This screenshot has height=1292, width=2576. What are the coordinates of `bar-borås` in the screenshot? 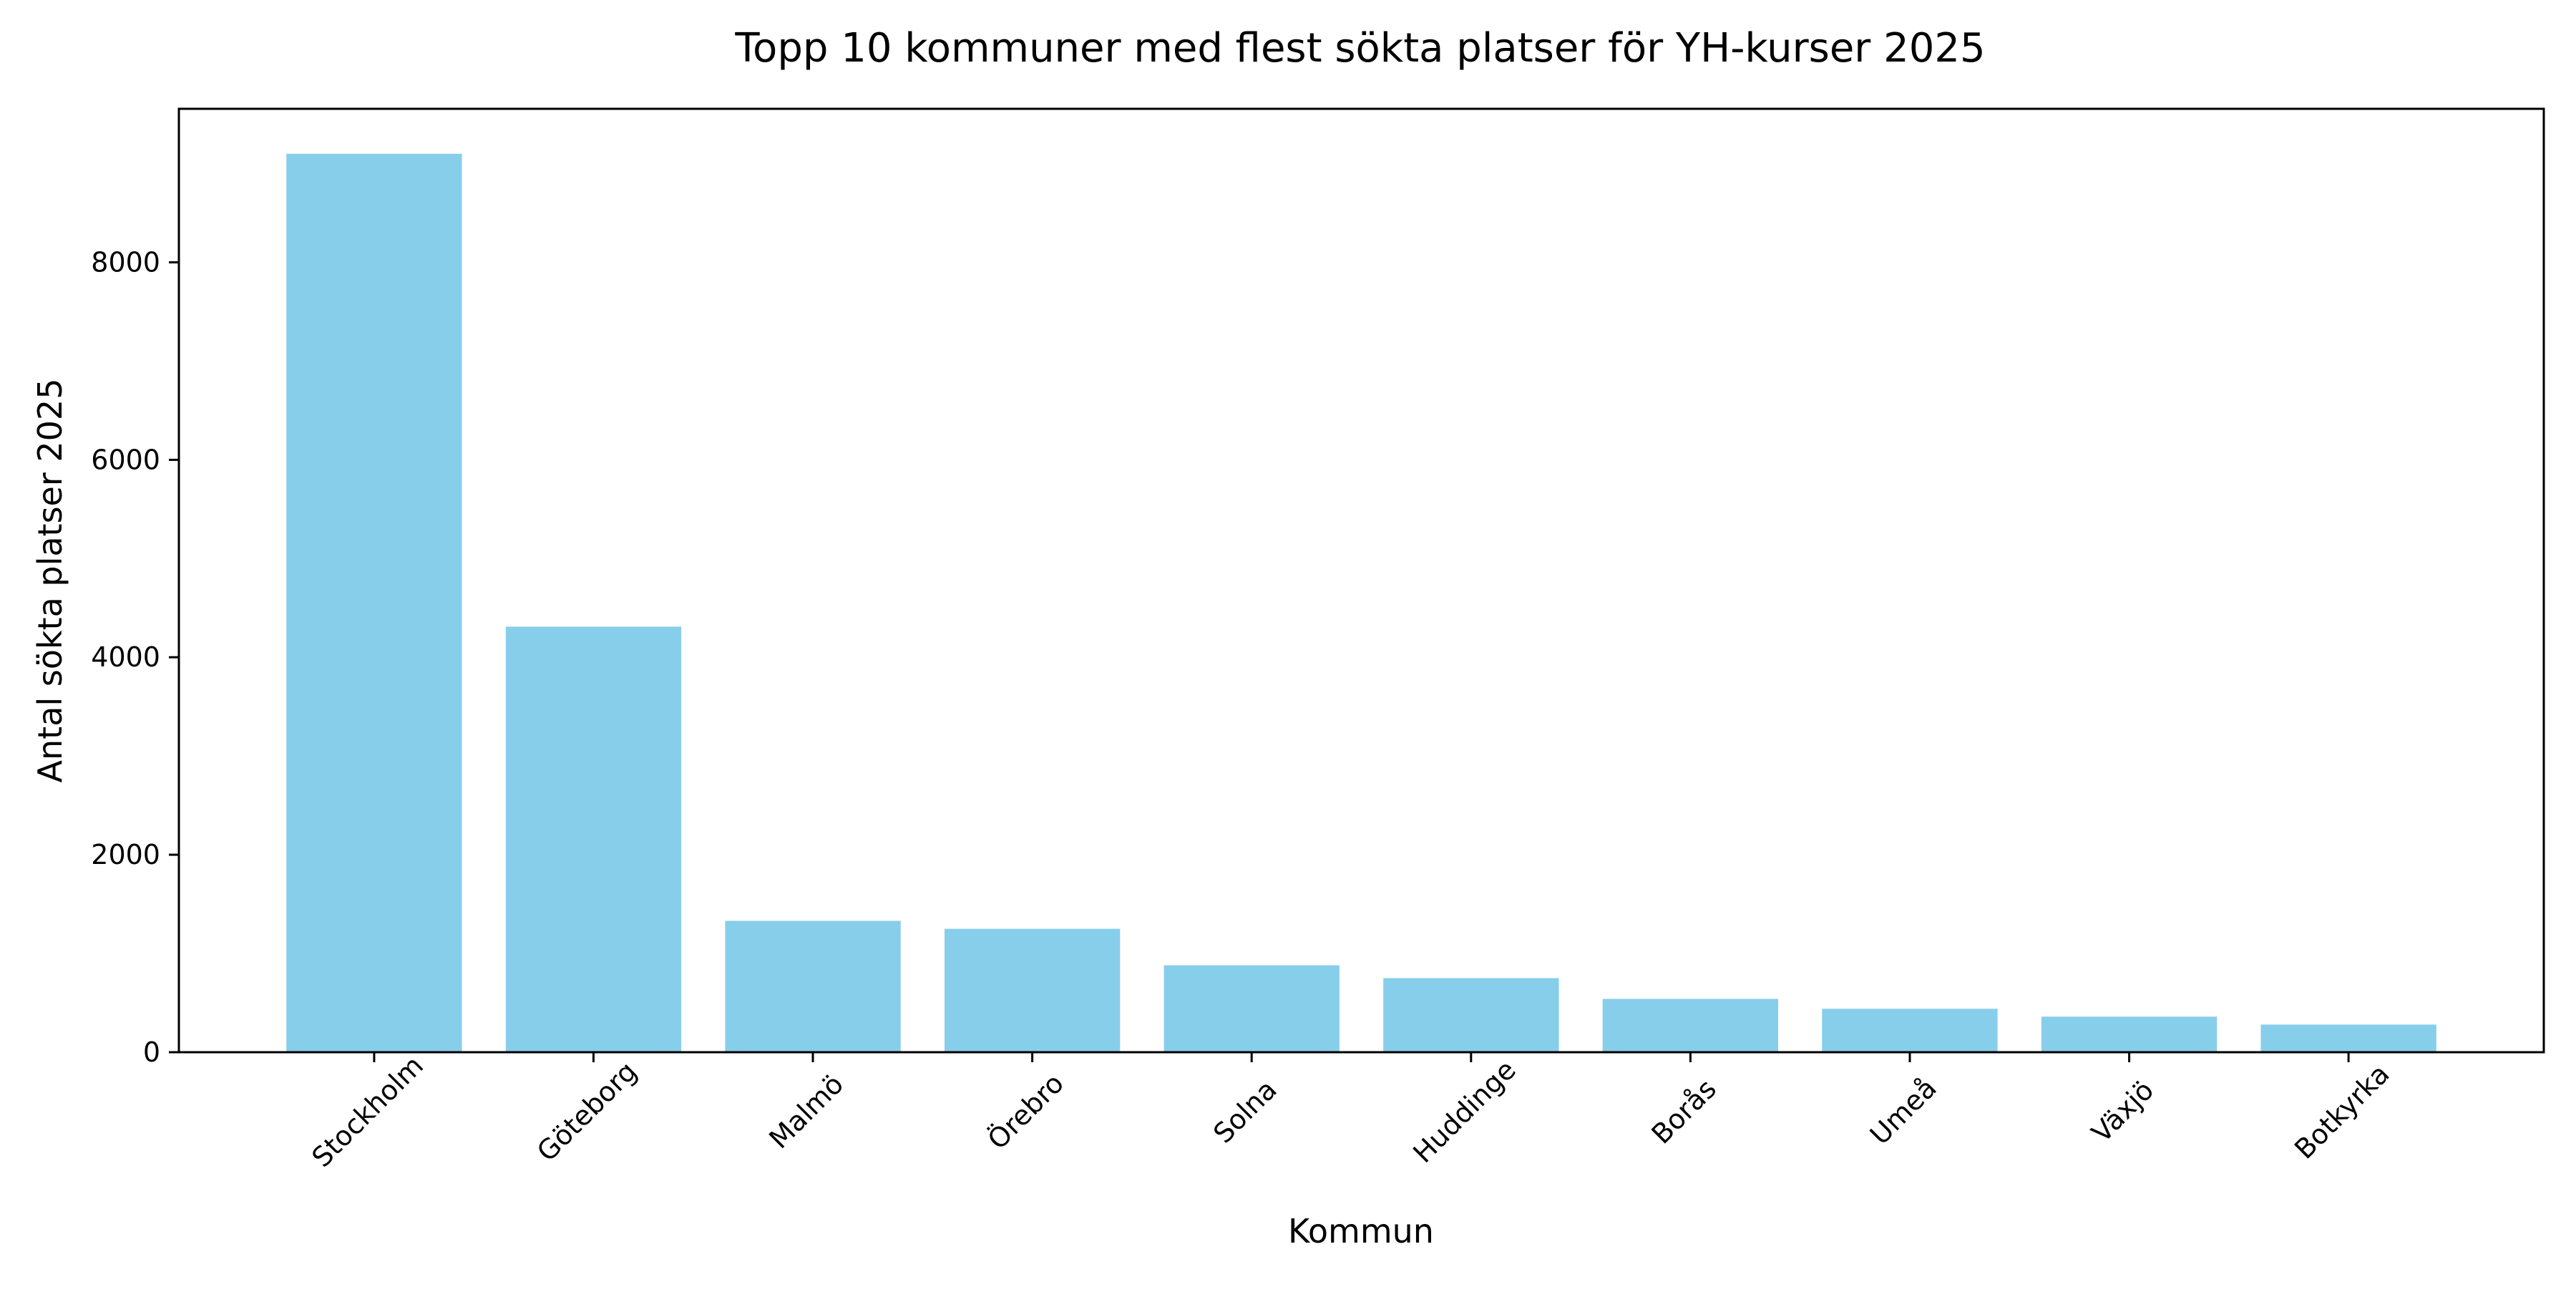 It's located at (1690, 1025).